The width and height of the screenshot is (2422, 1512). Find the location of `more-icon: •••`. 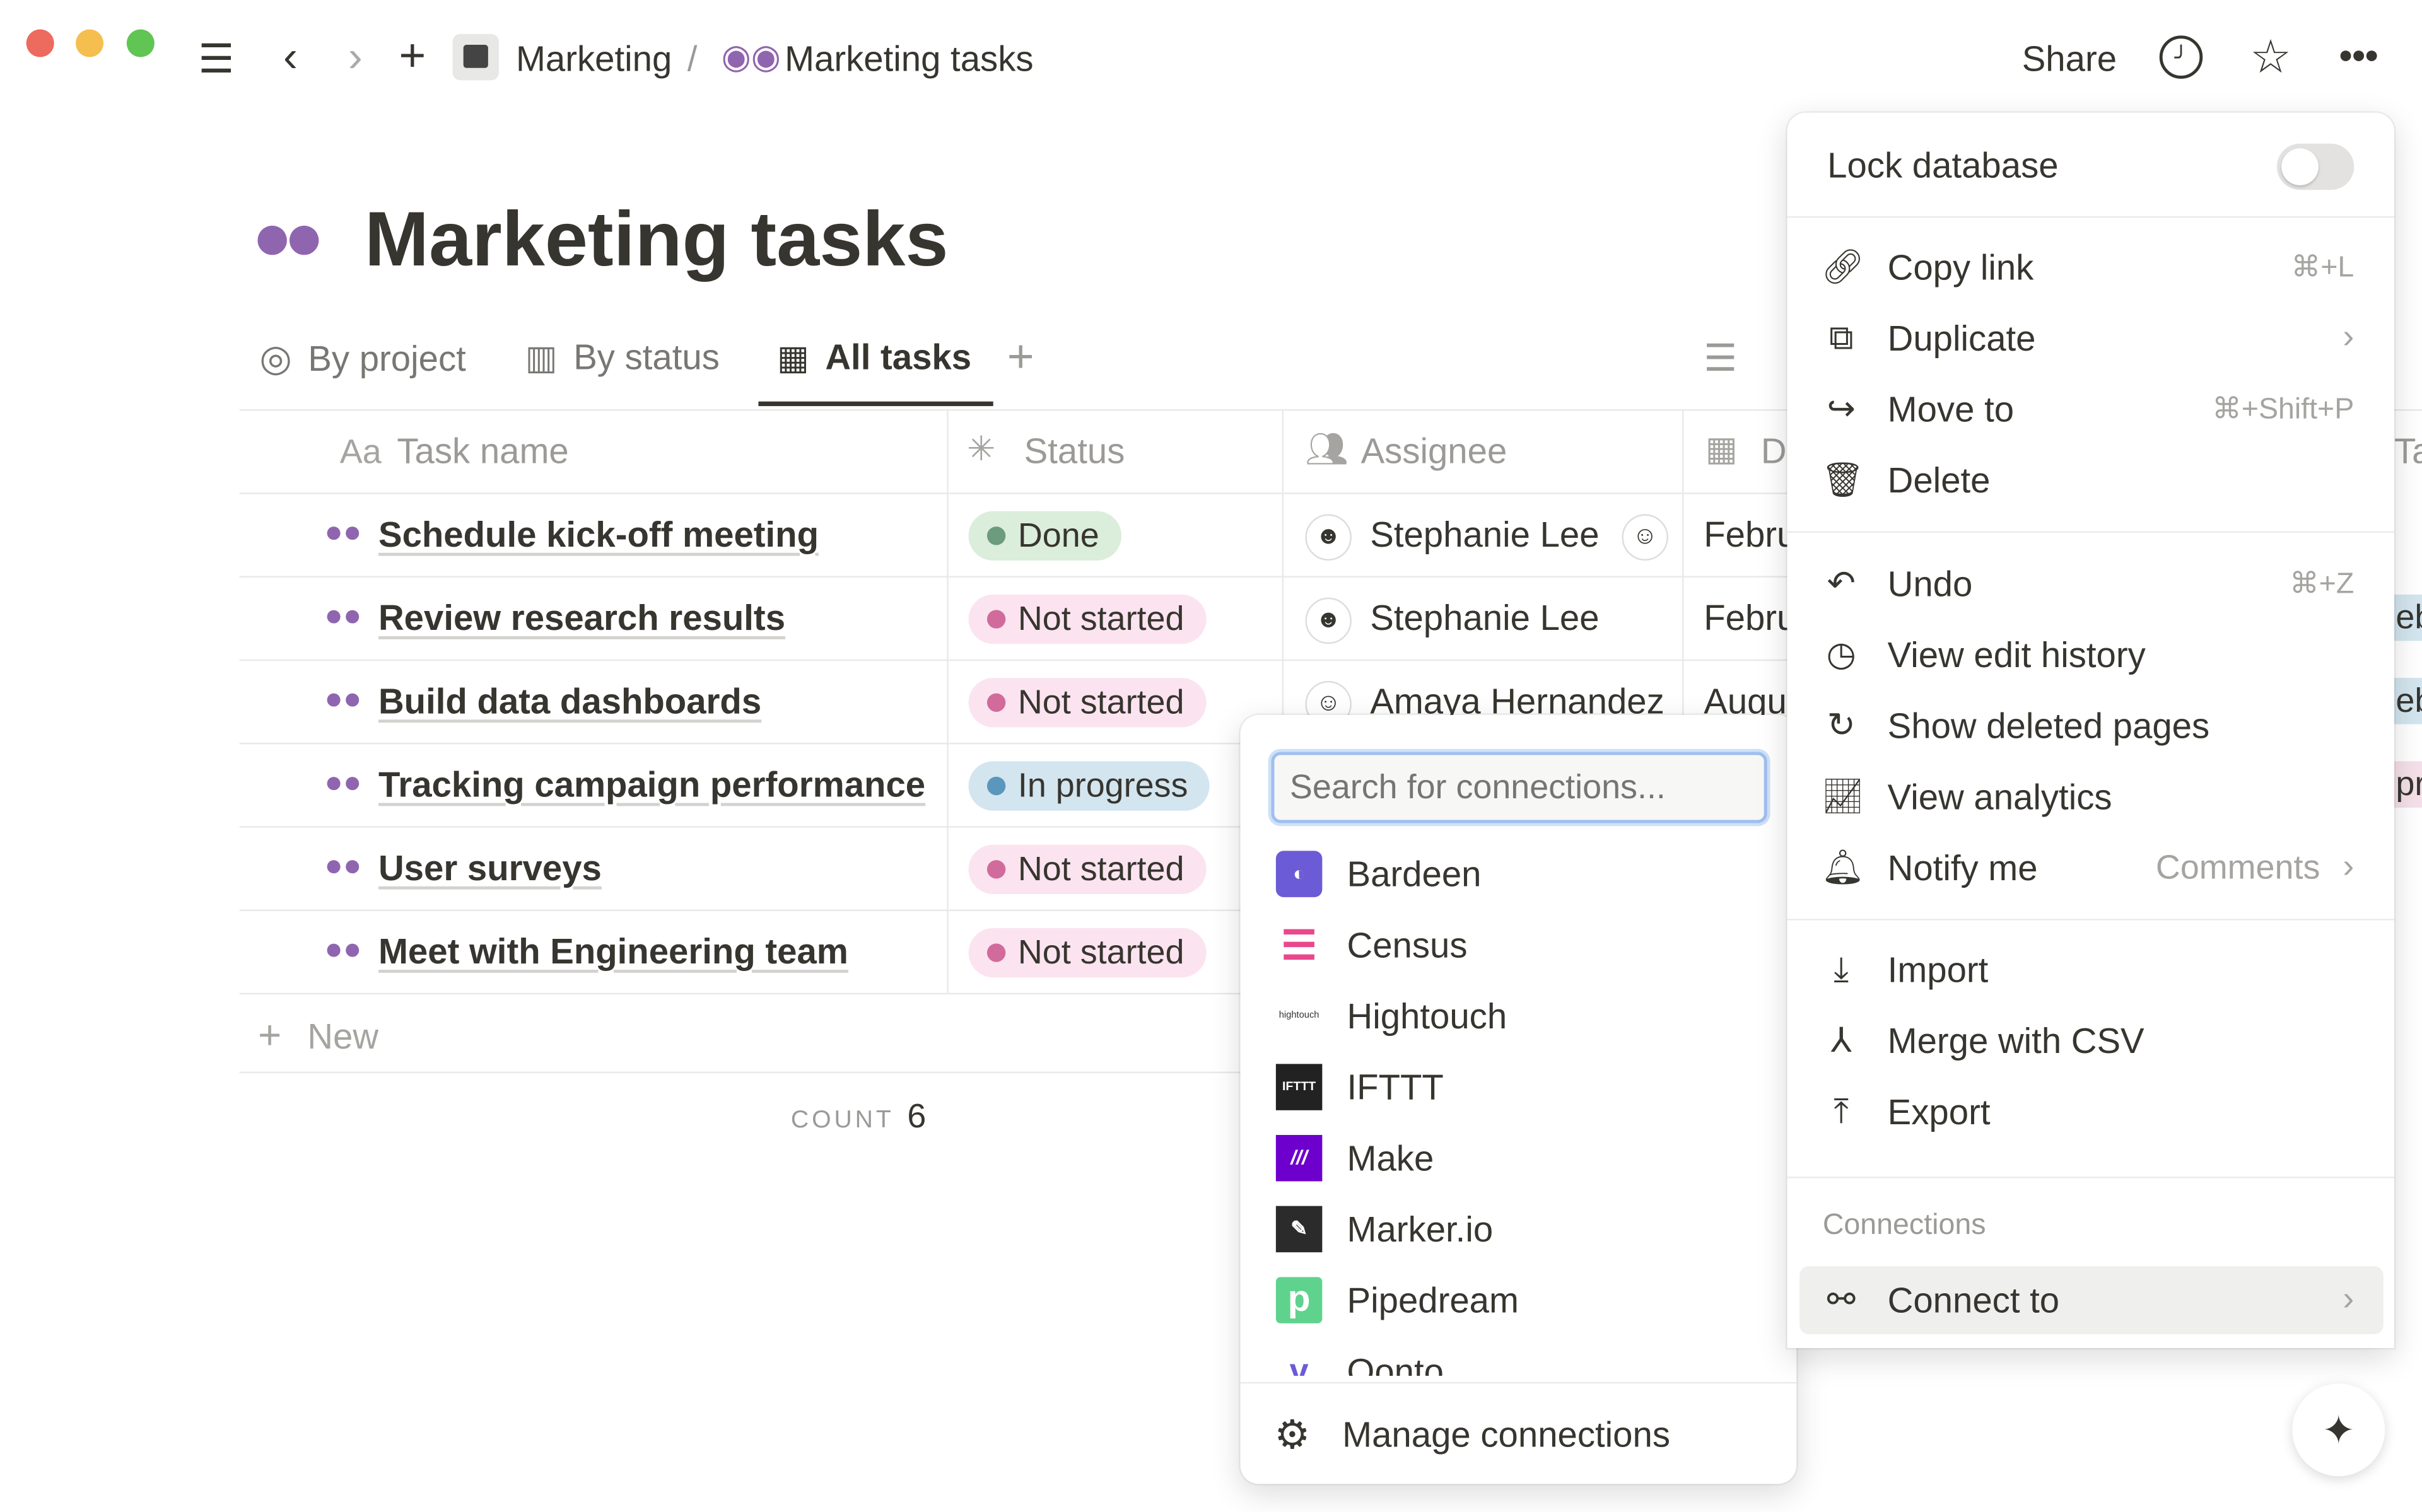

more-icon: ••• is located at coordinates (2358, 57).